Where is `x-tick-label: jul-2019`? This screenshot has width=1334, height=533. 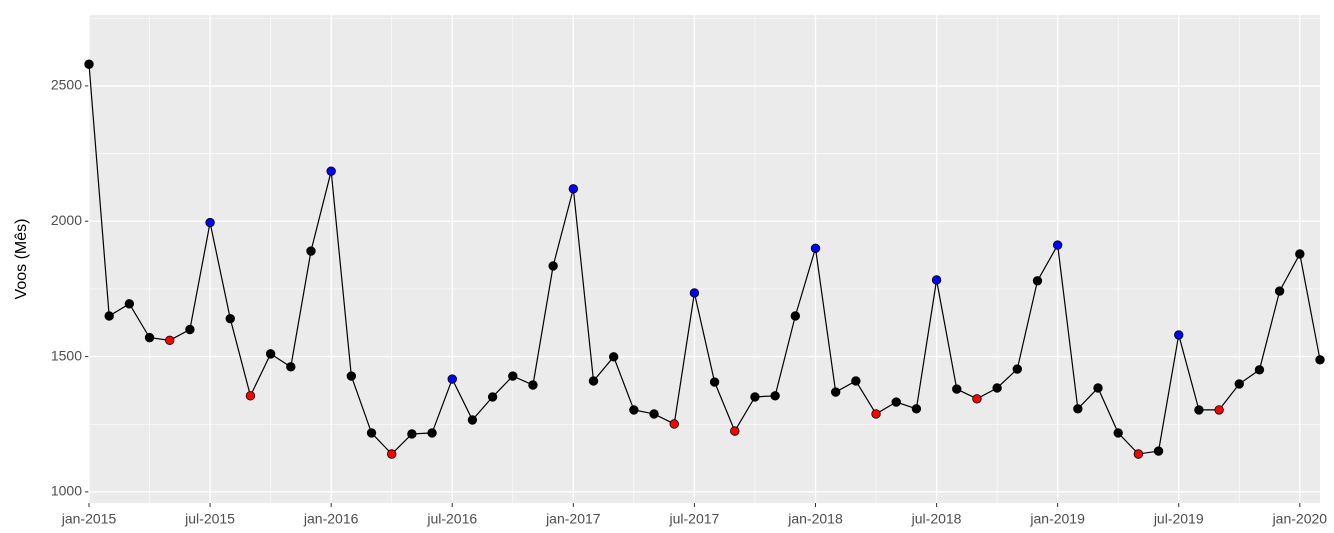
x-tick-label: jul-2019 is located at coordinates (1178, 519).